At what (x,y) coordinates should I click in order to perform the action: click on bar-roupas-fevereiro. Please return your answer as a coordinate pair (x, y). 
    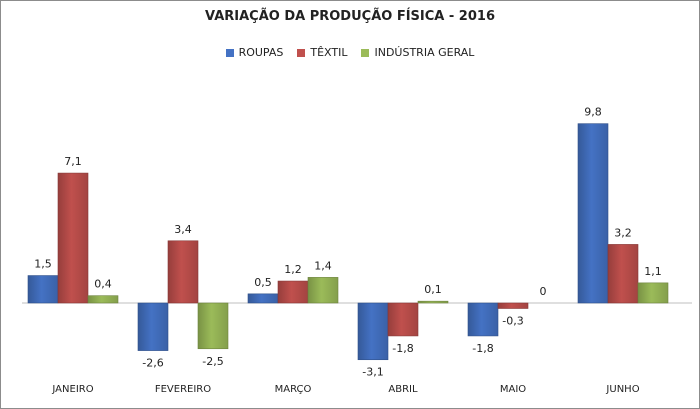
    Looking at the image, I should click on (153, 326).